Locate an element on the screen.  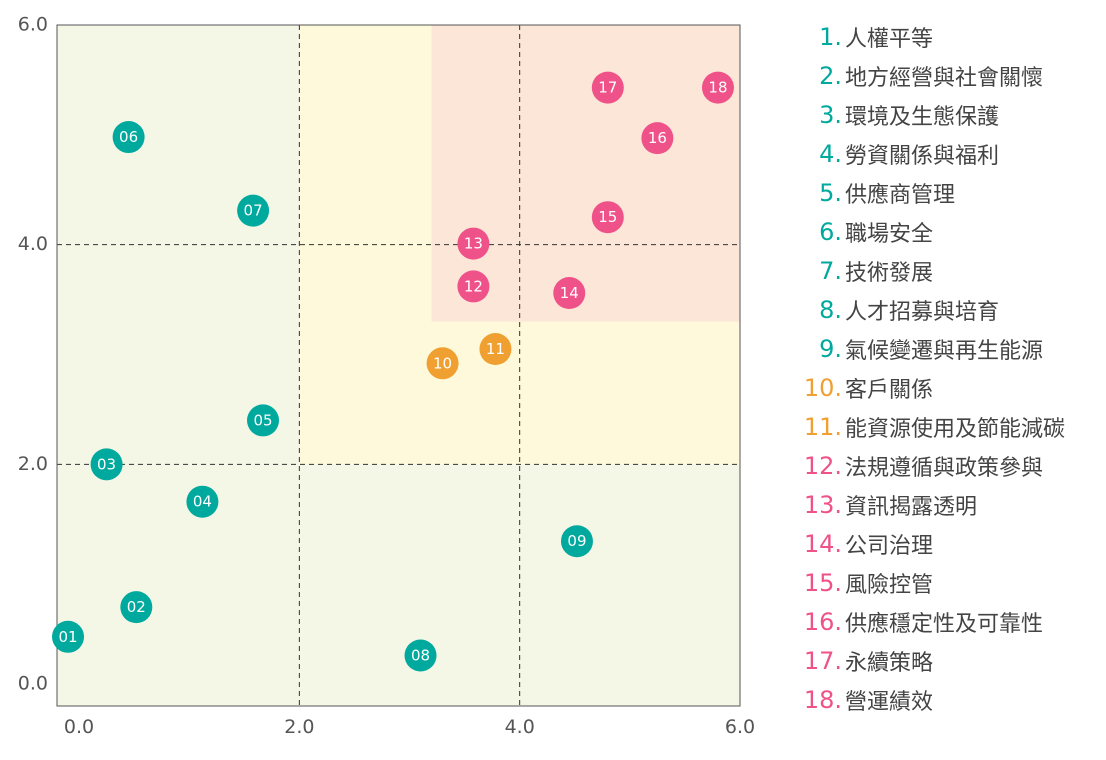
legend-label: 供應商管理 is located at coordinates (900, 195).